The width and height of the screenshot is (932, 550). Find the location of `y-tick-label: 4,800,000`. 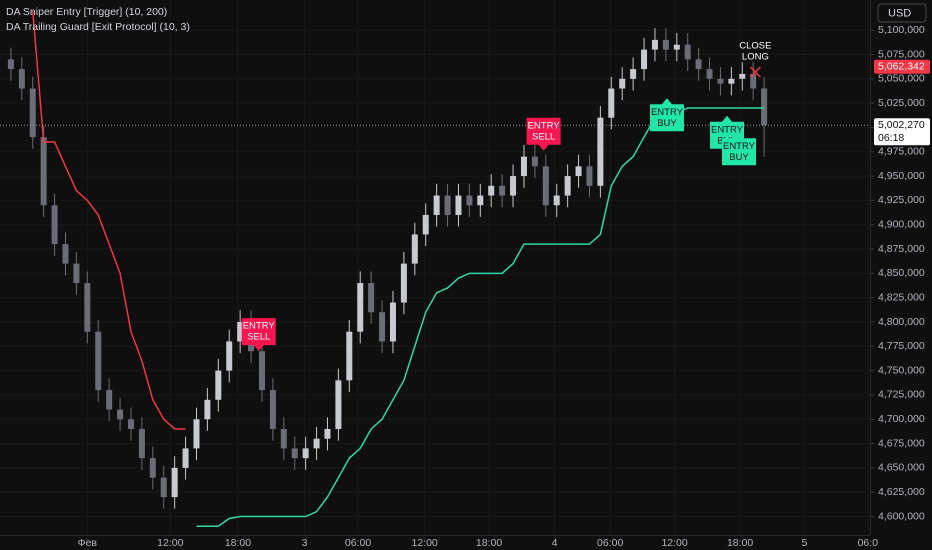

y-tick-label: 4,800,000 is located at coordinates (901, 322).